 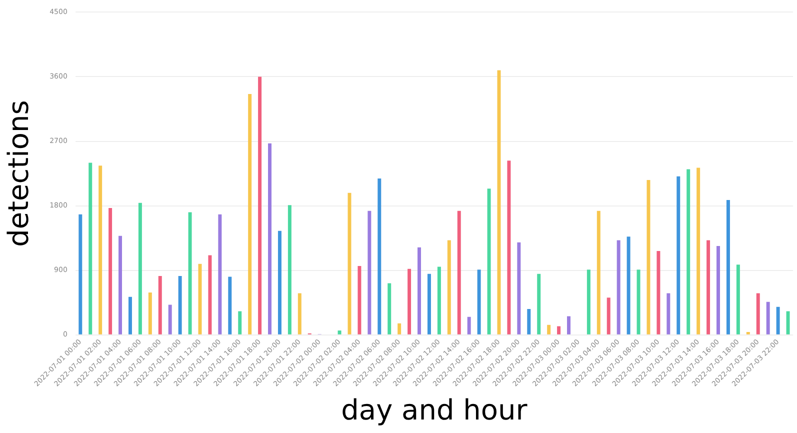 What do you see at coordinates (434, 409) in the screenshot?
I see `x-axis-title: day and hour` at bounding box center [434, 409].